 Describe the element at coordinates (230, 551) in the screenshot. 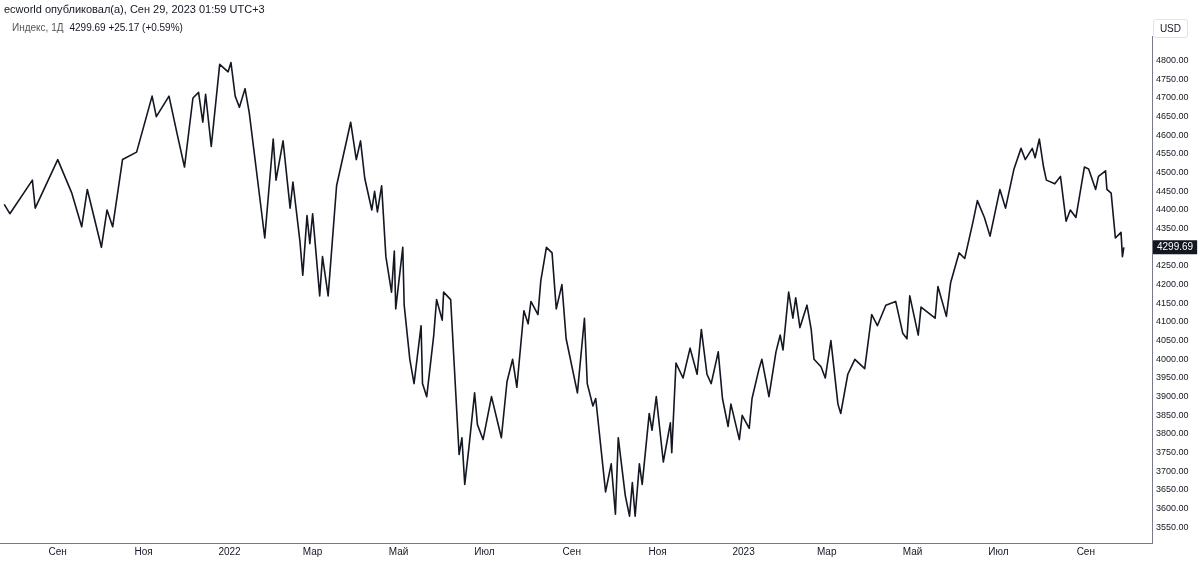

I see `x-tick-label: 2022` at that location.